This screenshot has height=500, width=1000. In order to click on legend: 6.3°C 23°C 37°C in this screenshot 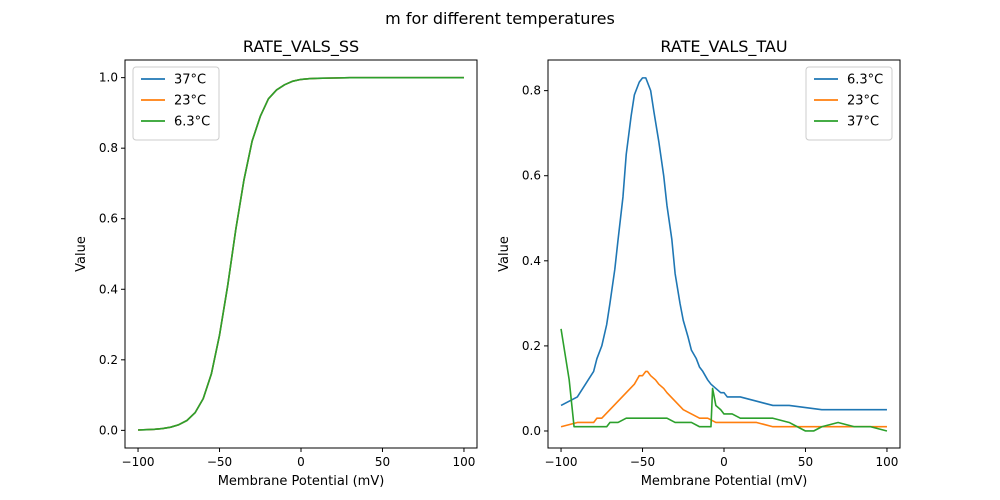, I will do `click(849, 103)`.